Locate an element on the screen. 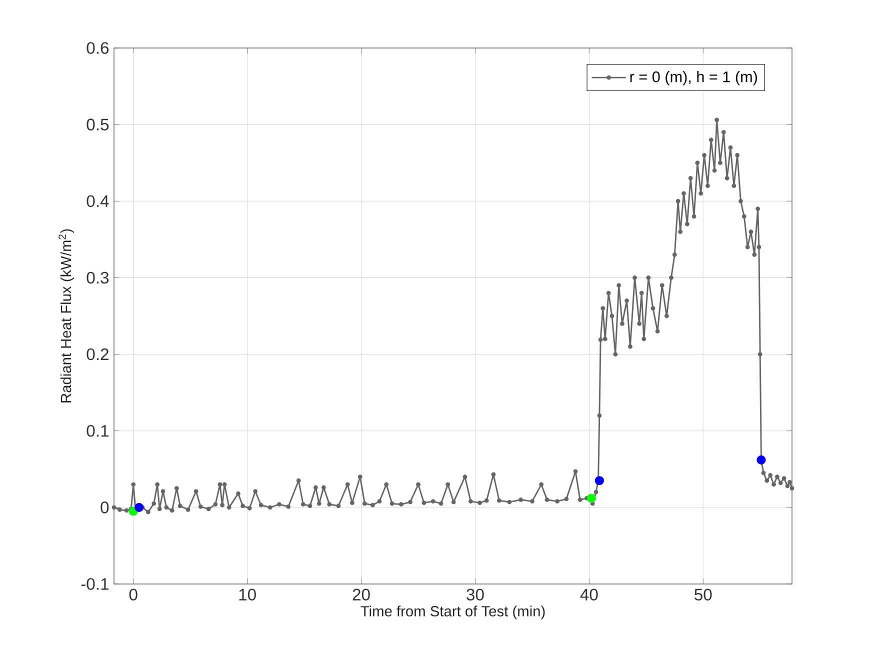  x-tick-label: 0 is located at coordinates (133, 594).